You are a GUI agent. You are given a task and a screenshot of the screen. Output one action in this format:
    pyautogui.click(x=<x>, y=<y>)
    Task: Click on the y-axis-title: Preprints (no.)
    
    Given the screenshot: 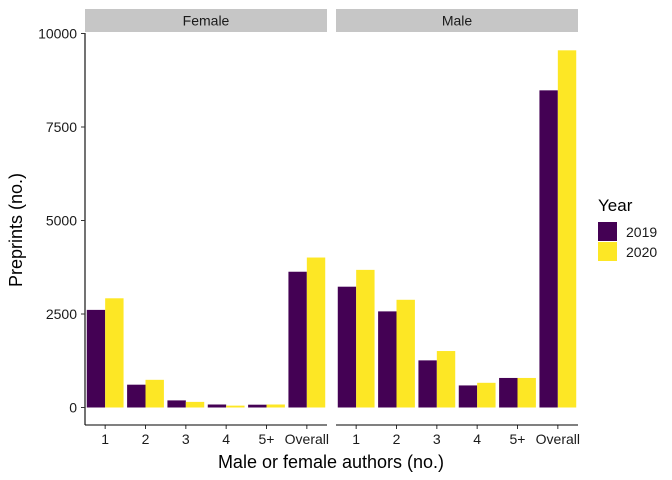 What is the action you would take?
    pyautogui.click(x=16, y=230)
    